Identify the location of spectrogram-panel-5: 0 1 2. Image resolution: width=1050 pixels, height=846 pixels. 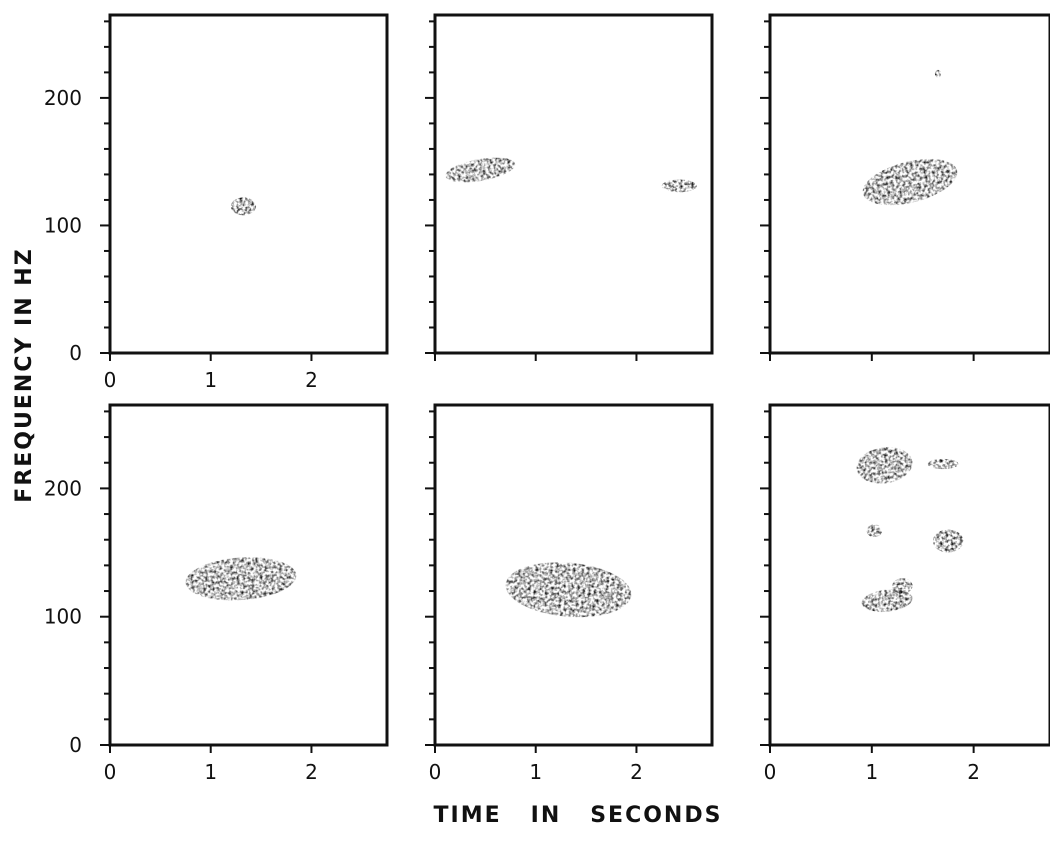
(569, 593).